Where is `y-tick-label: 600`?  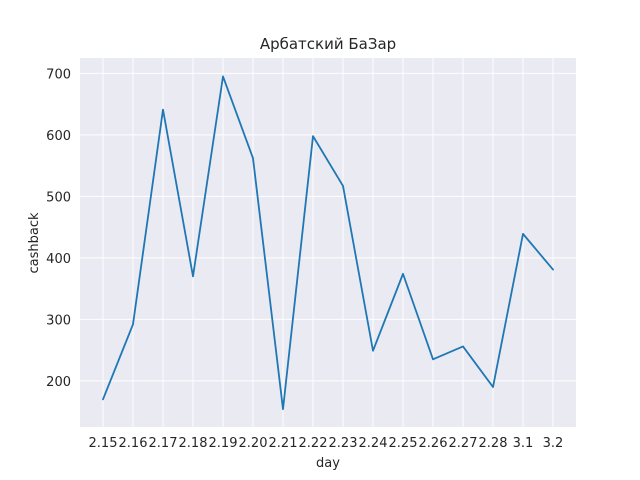
y-tick-label: 600 is located at coordinates (58, 136).